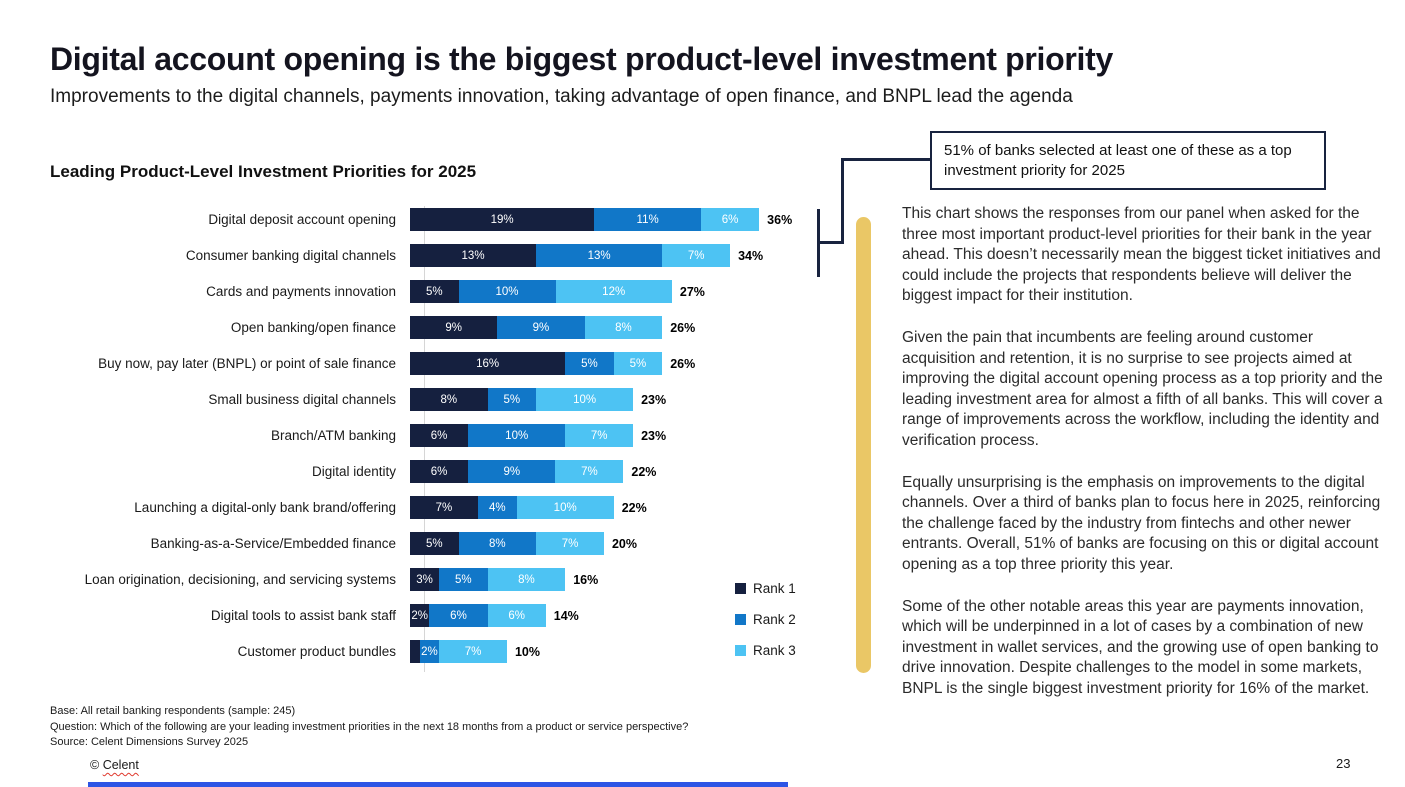 The height and width of the screenshot is (787, 1405). What do you see at coordinates (654, 435) in the screenshot?
I see `bar-total-label: 23%` at bounding box center [654, 435].